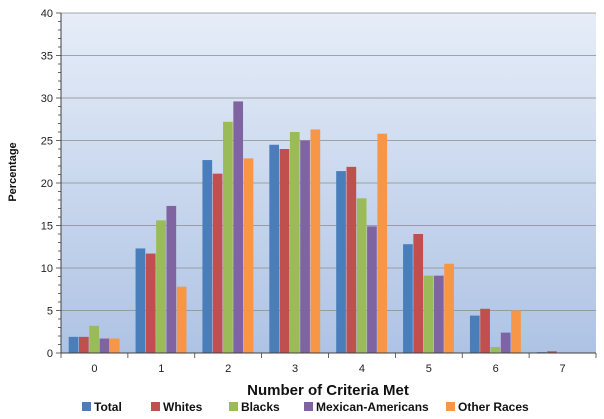 The height and width of the screenshot is (419, 604). Describe the element at coordinates (94, 369) in the screenshot. I see `x-tick-label: 0` at that location.